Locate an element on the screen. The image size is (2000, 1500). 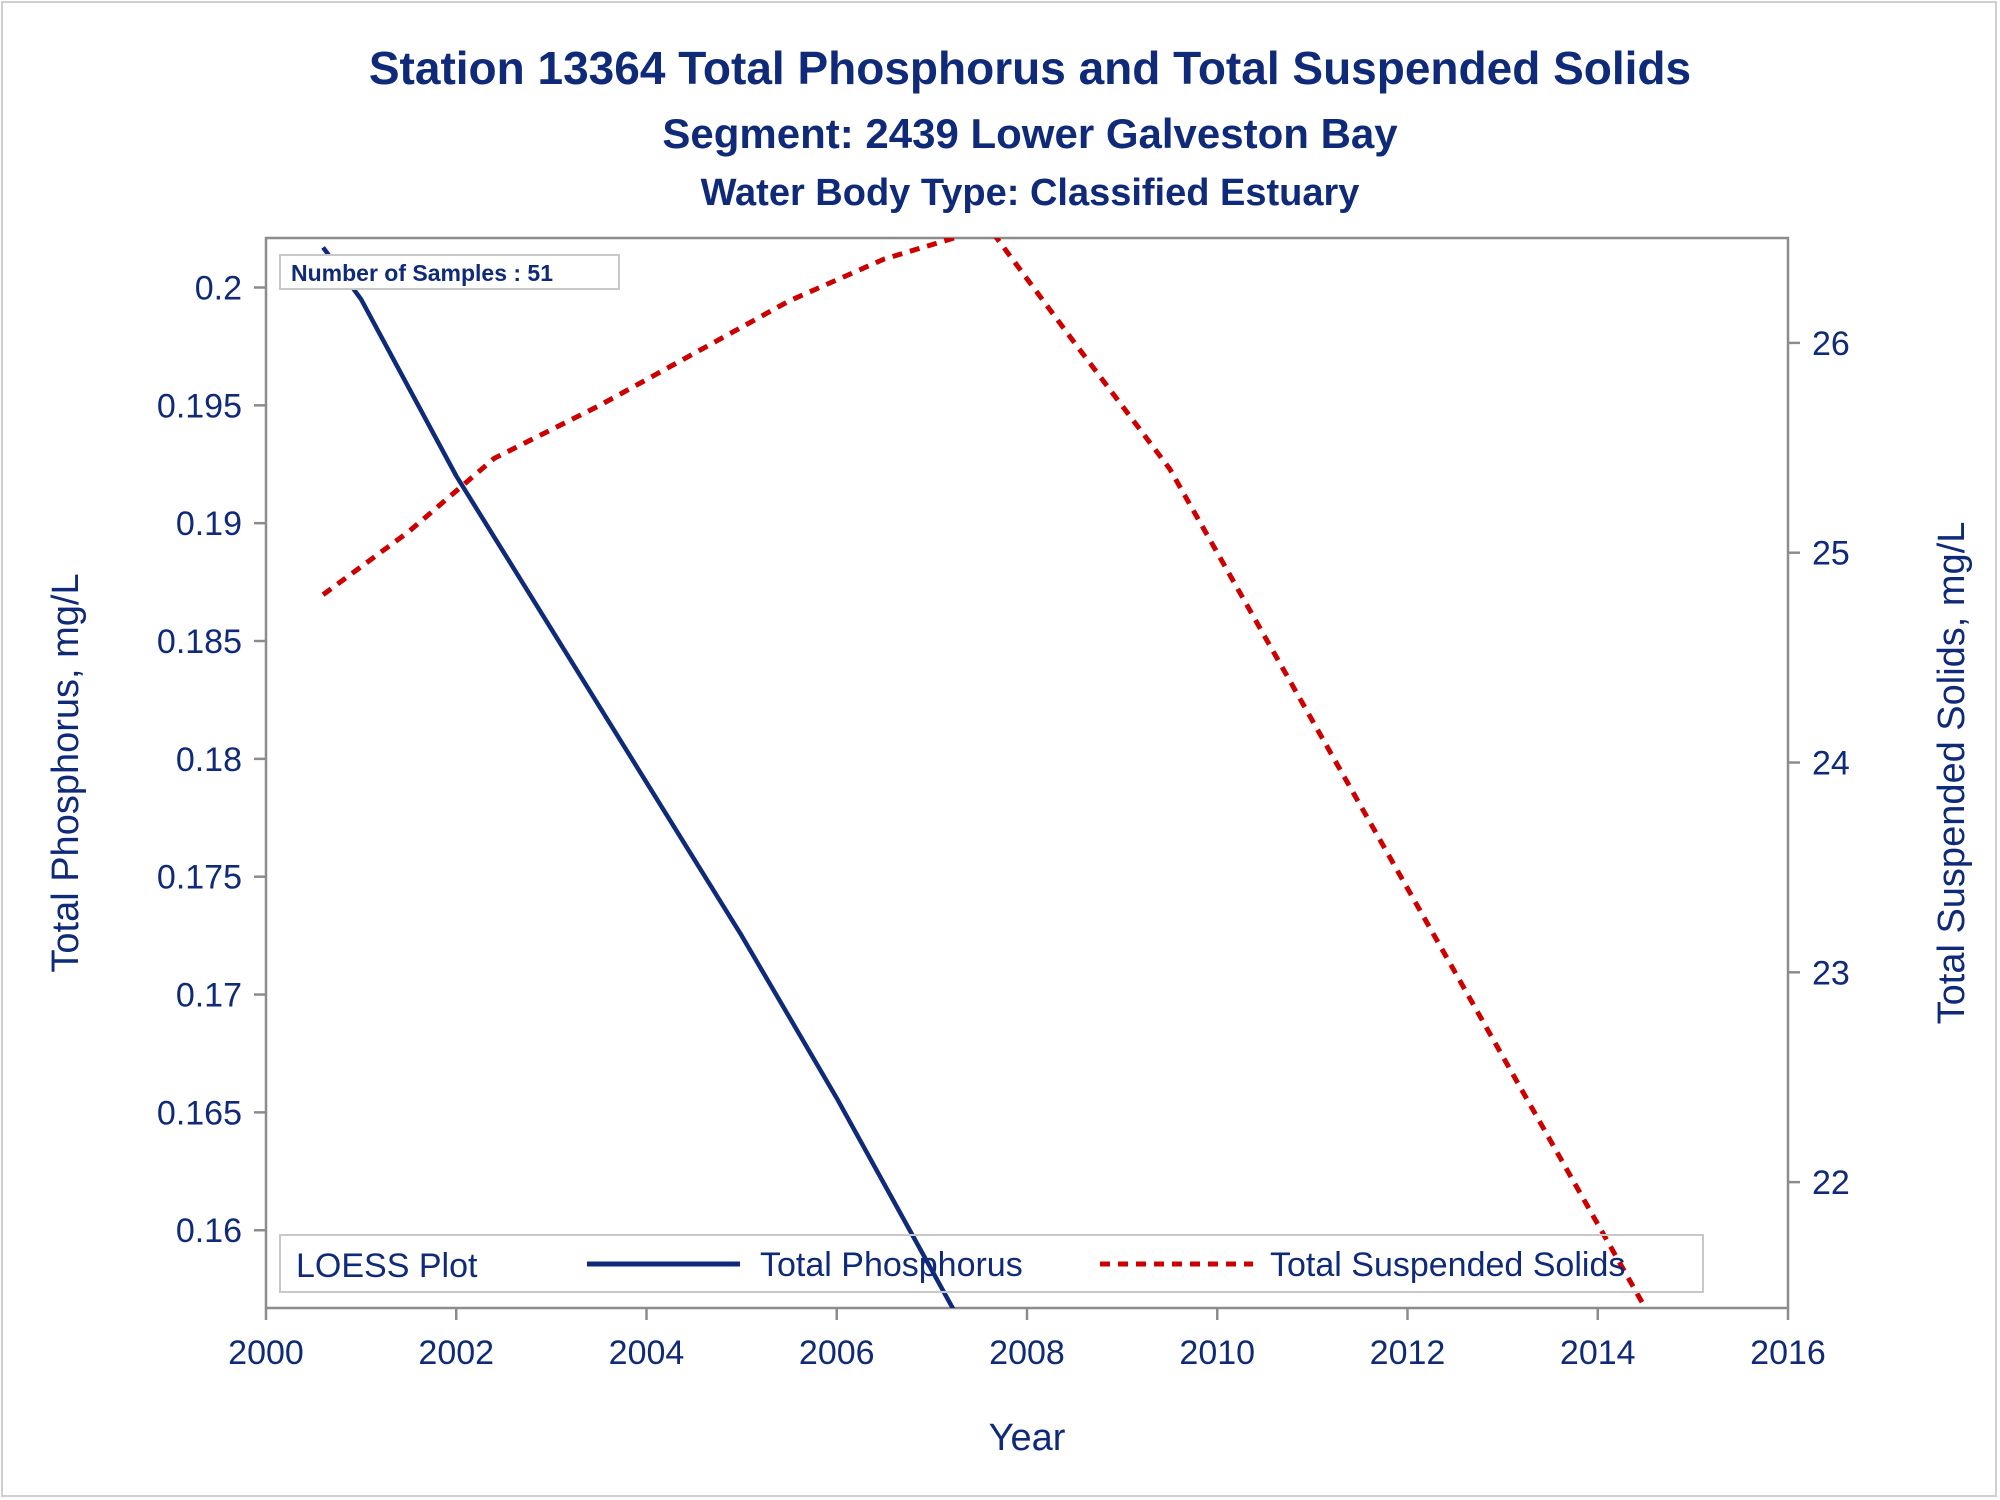
x-tick-label: 2002 is located at coordinates (456, 1353).